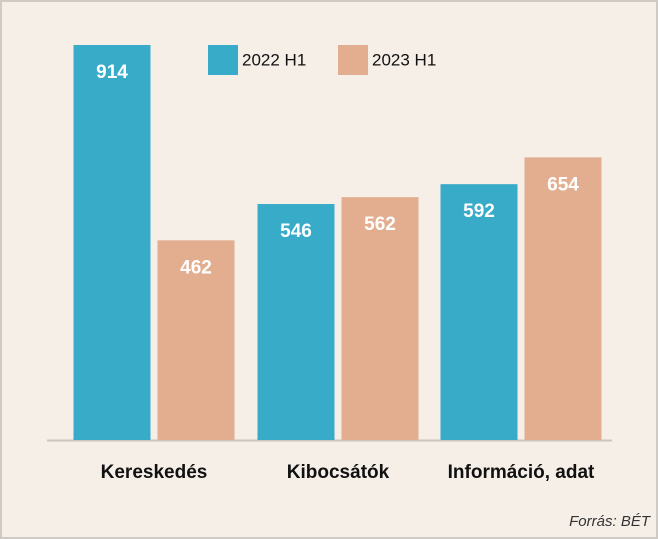  Describe the element at coordinates (479, 211) in the screenshot. I see `data-label: 592` at that location.